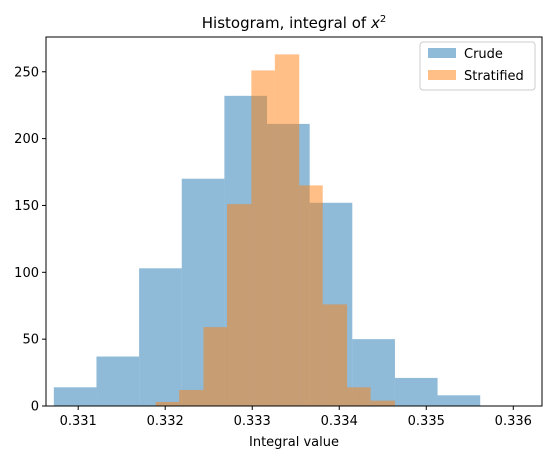  Describe the element at coordinates (26, 273) in the screenshot. I see `y-tick-label: 100` at that location.